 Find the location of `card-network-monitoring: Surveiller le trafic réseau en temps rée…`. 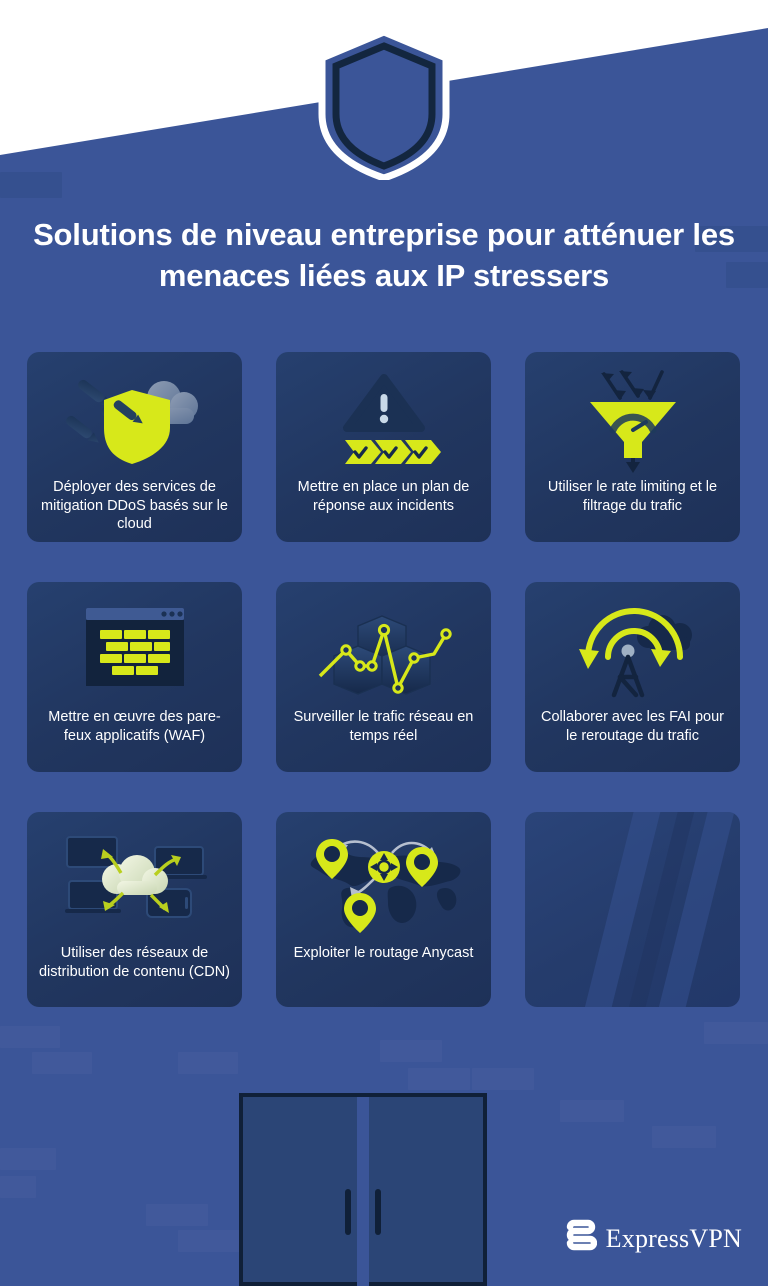

card-network-monitoring: Surveiller le trafic réseau en temps rée… is located at coordinates (383, 677).